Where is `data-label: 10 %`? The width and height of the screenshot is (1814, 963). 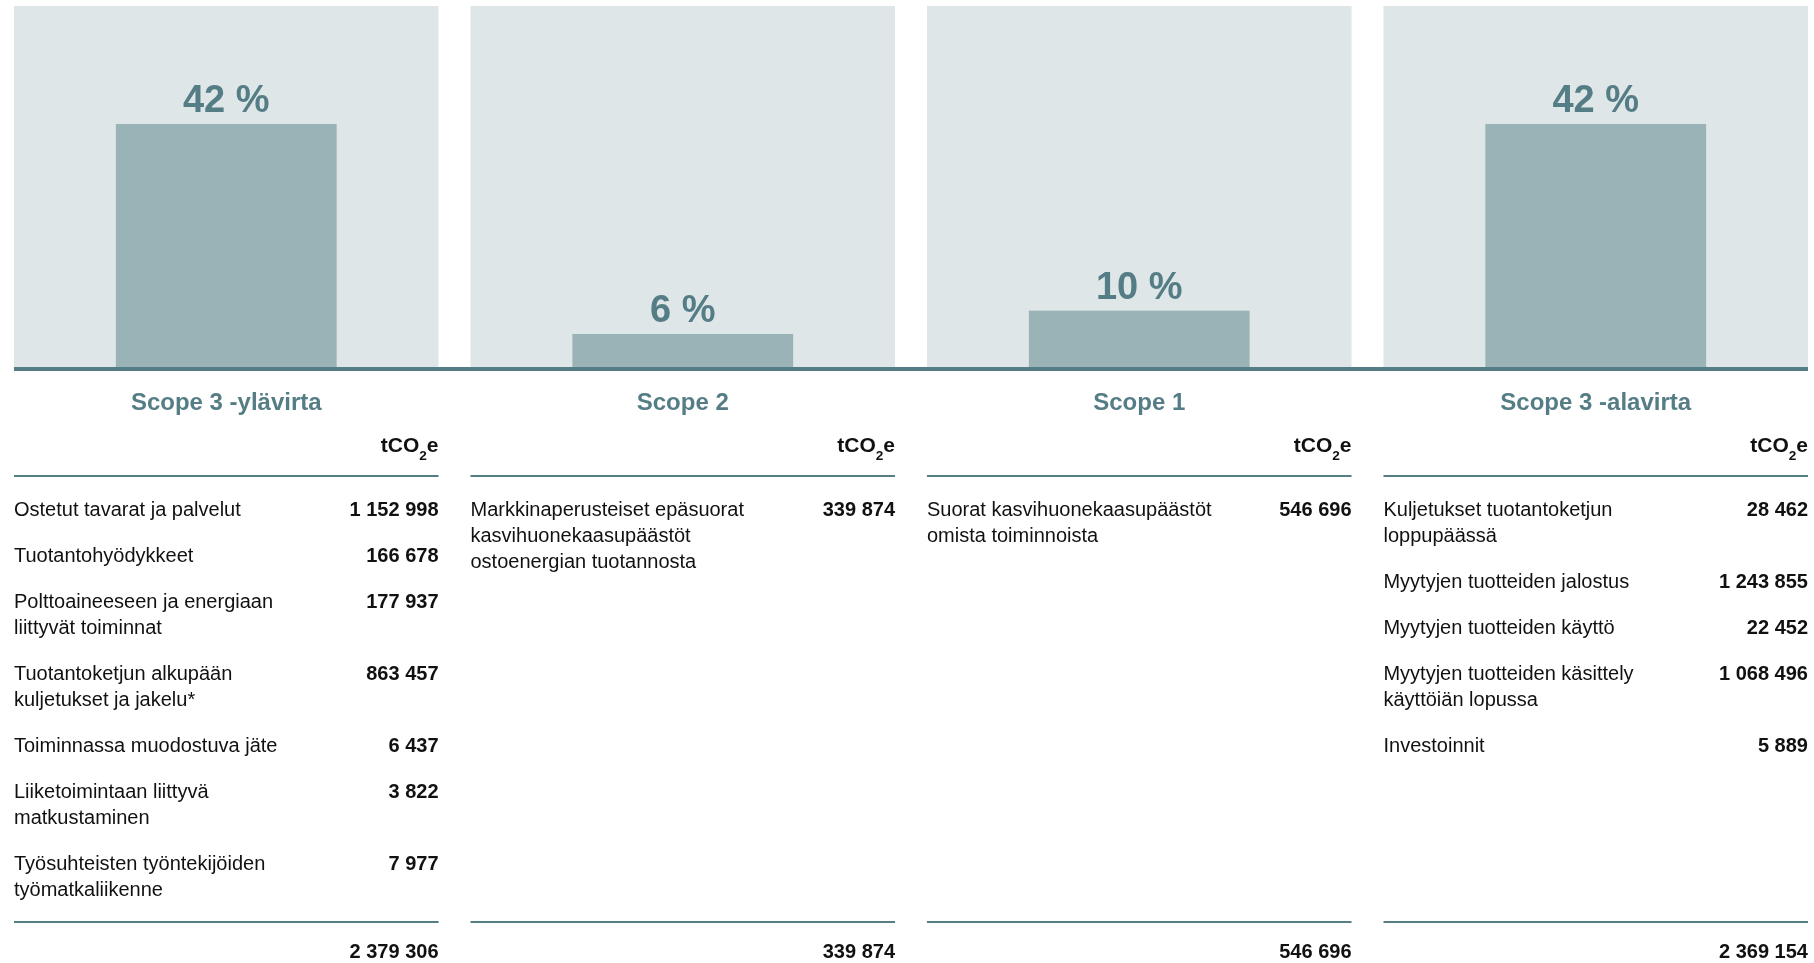
data-label: 10 % is located at coordinates (1139, 285).